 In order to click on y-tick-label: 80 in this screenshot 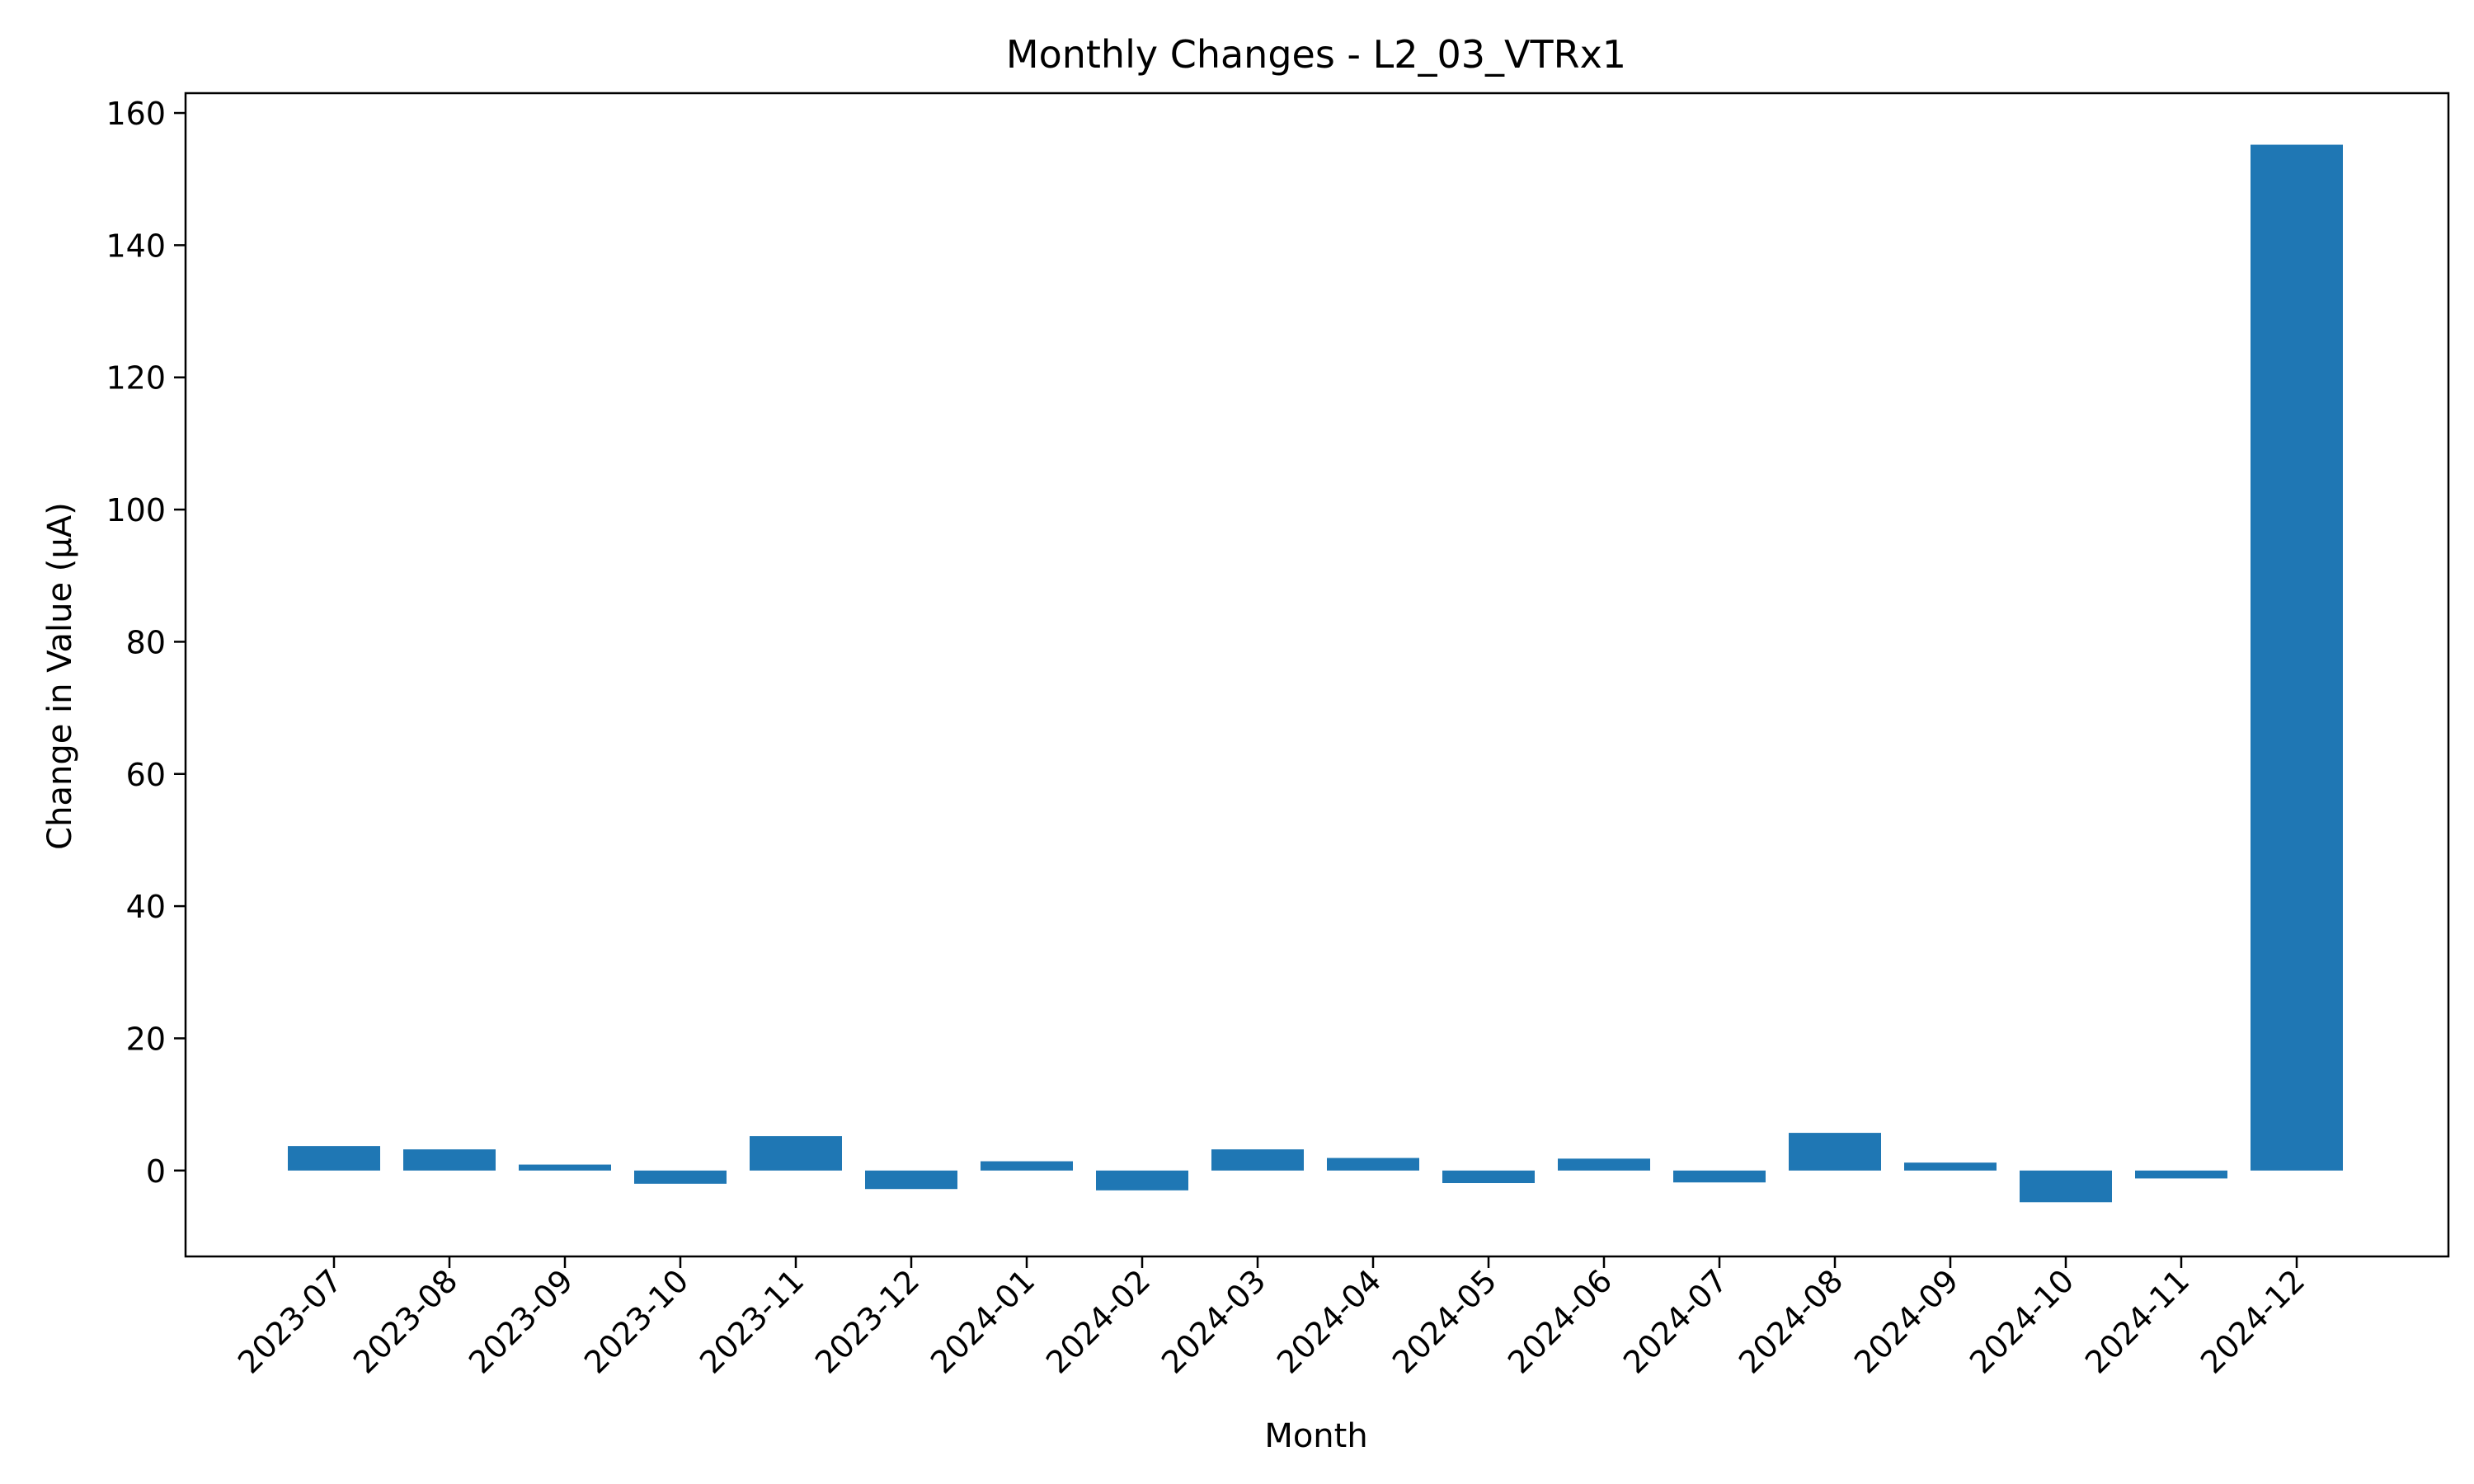, I will do `click(146, 642)`.